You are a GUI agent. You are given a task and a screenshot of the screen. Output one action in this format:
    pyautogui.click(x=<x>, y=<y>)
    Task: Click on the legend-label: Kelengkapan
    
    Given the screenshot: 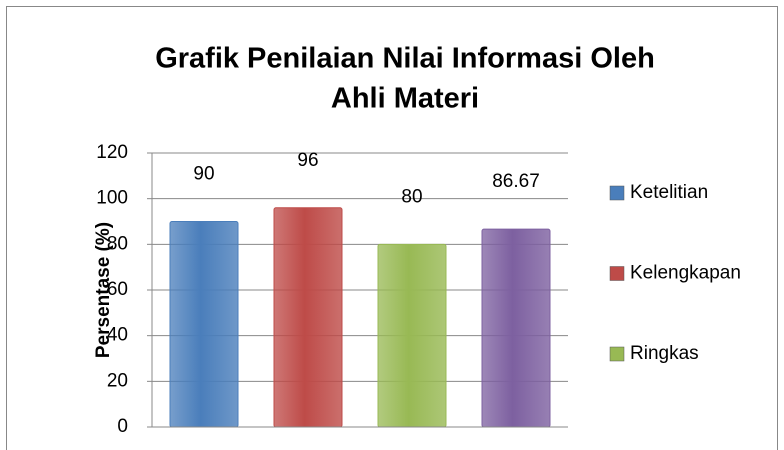 What is the action you would take?
    pyautogui.click(x=685, y=273)
    